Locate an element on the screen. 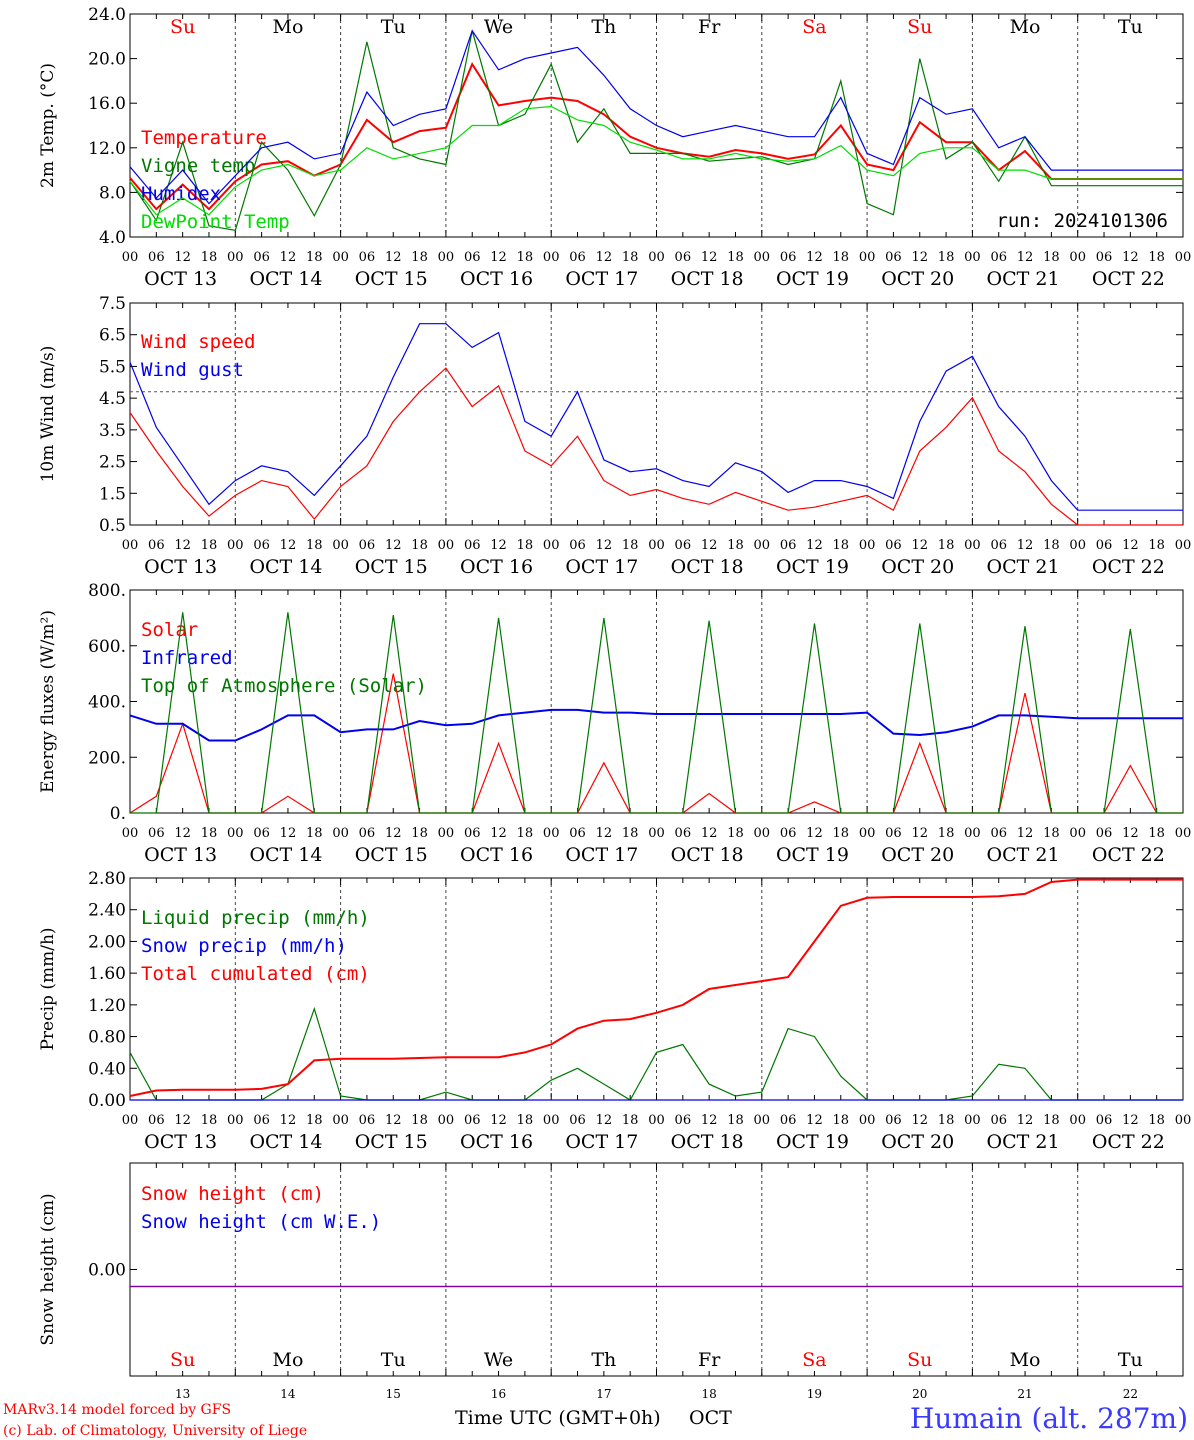 The height and width of the screenshot is (1440, 1194). precip-date-label: OCT 13 is located at coordinates (180, 1142).